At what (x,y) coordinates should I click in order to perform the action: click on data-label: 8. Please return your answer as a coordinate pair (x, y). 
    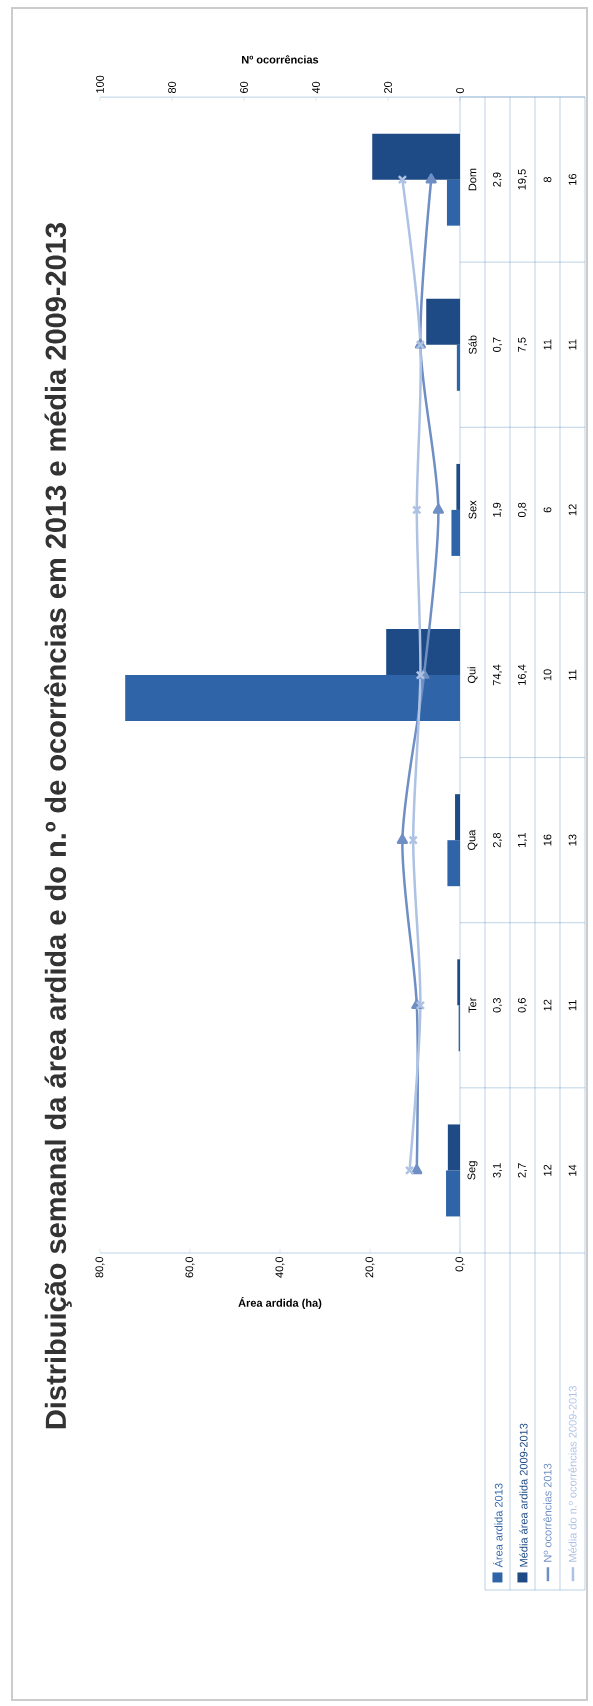
    Looking at the image, I should click on (547, 179).